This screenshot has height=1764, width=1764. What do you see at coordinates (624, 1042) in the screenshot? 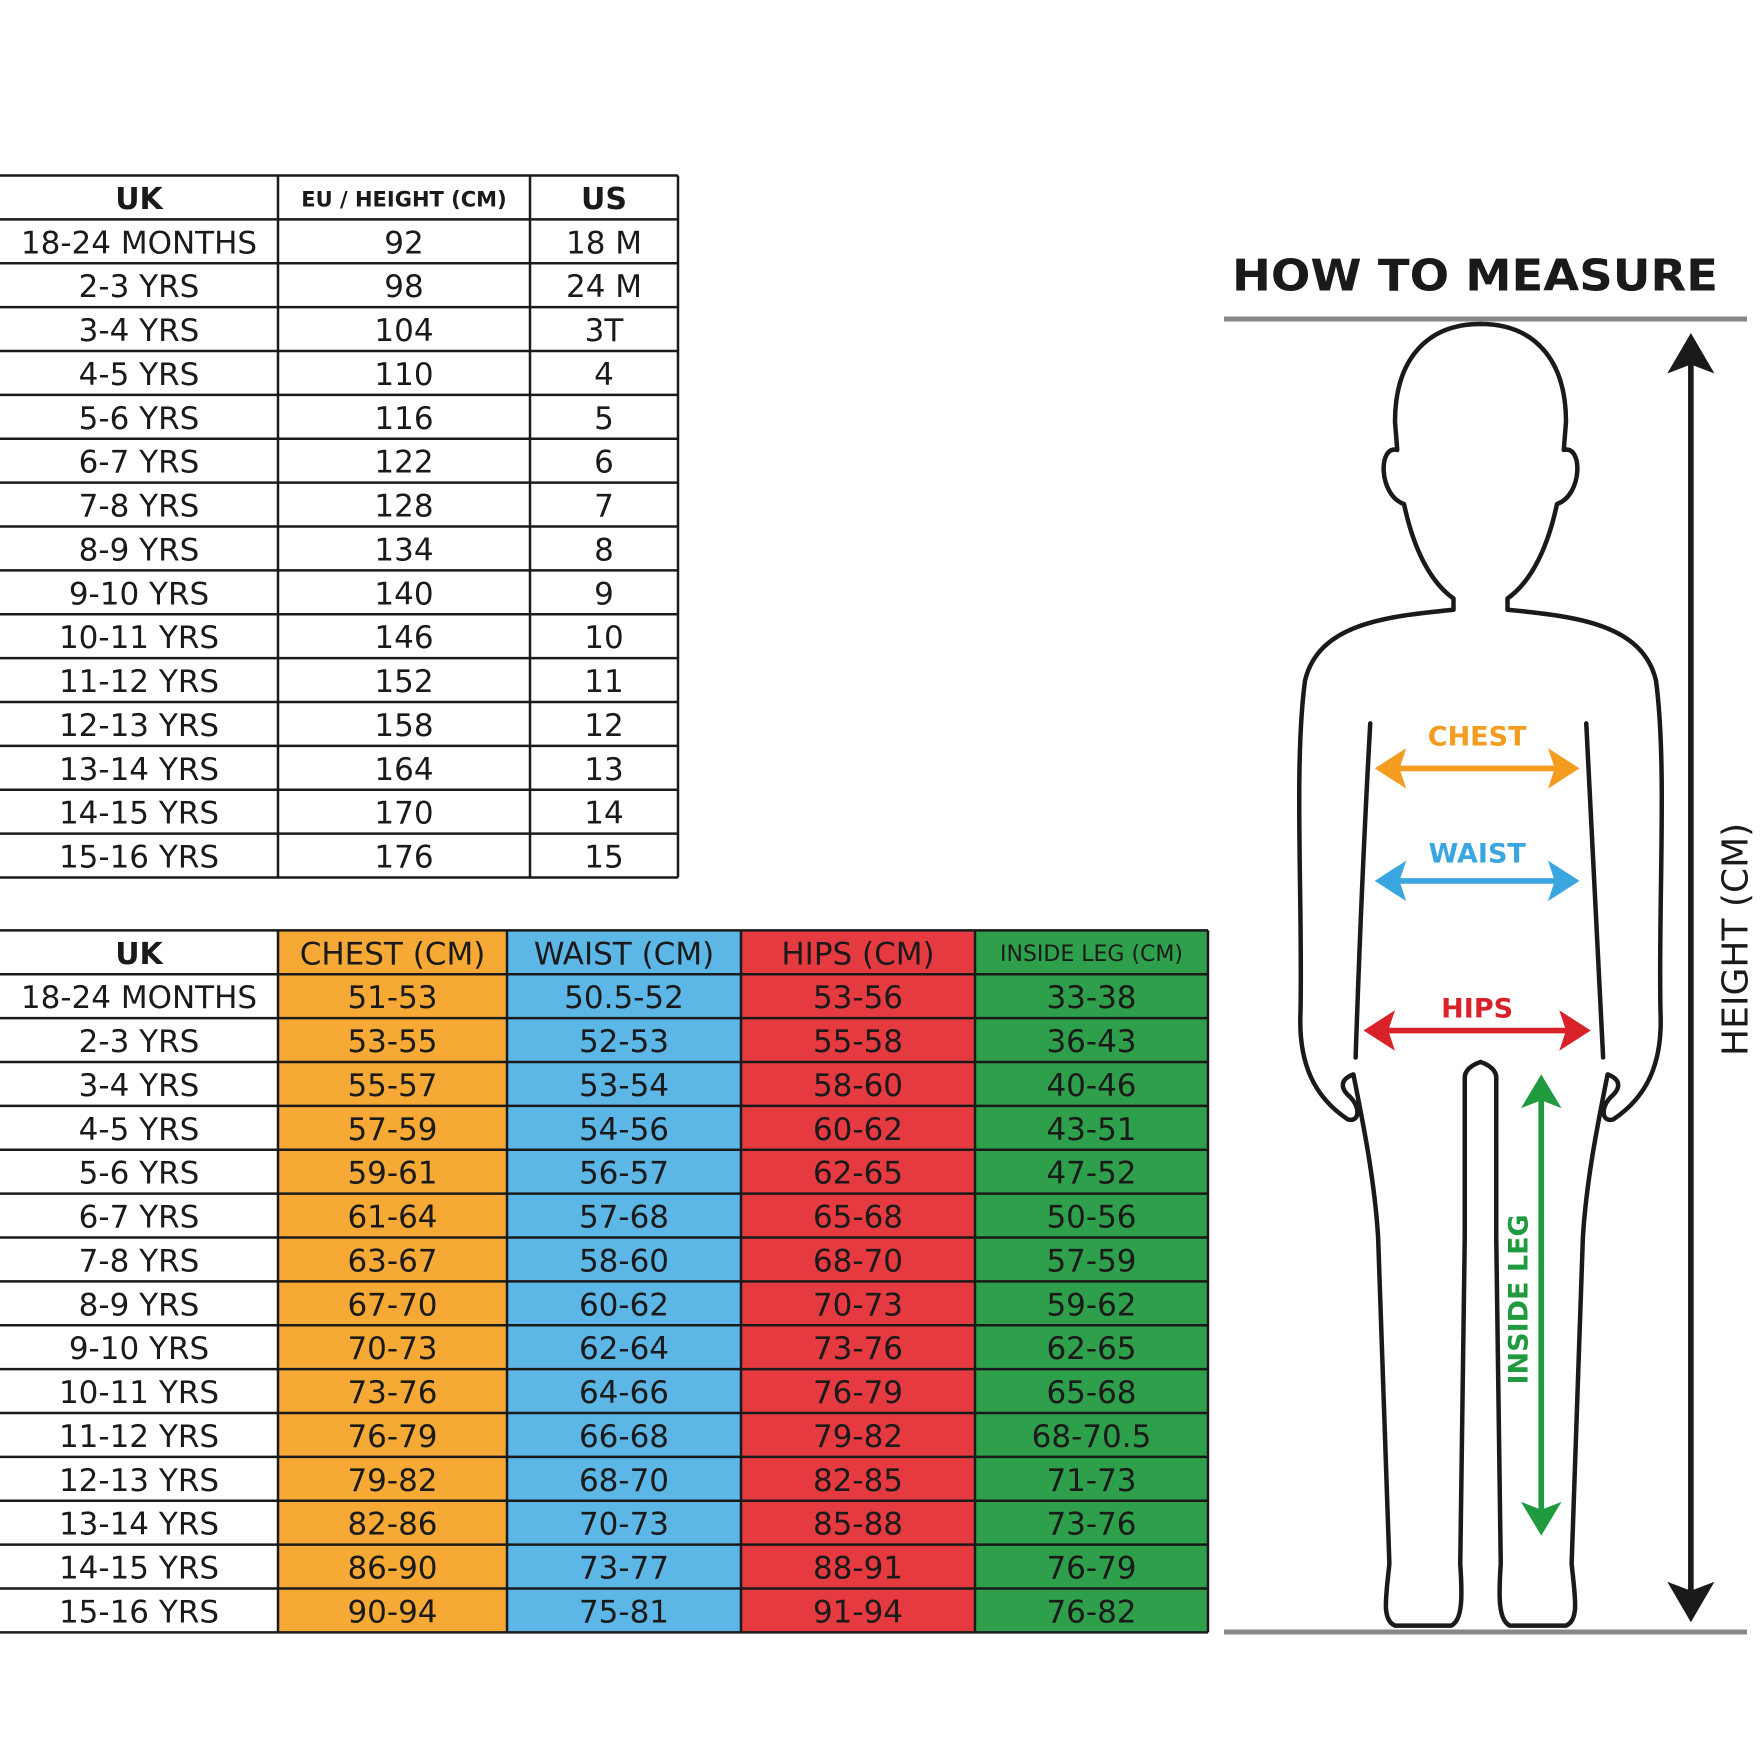
I see `table-cell: 52-53` at bounding box center [624, 1042].